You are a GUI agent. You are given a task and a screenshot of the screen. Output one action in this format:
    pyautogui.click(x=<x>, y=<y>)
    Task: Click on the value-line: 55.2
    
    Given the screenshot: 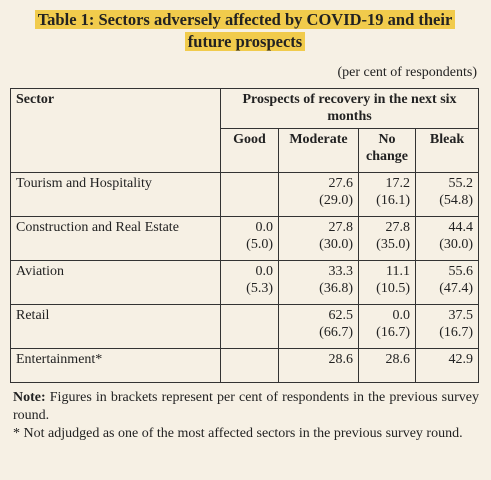 What is the action you would take?
    pyautogui.click(x=461, y=183)
    